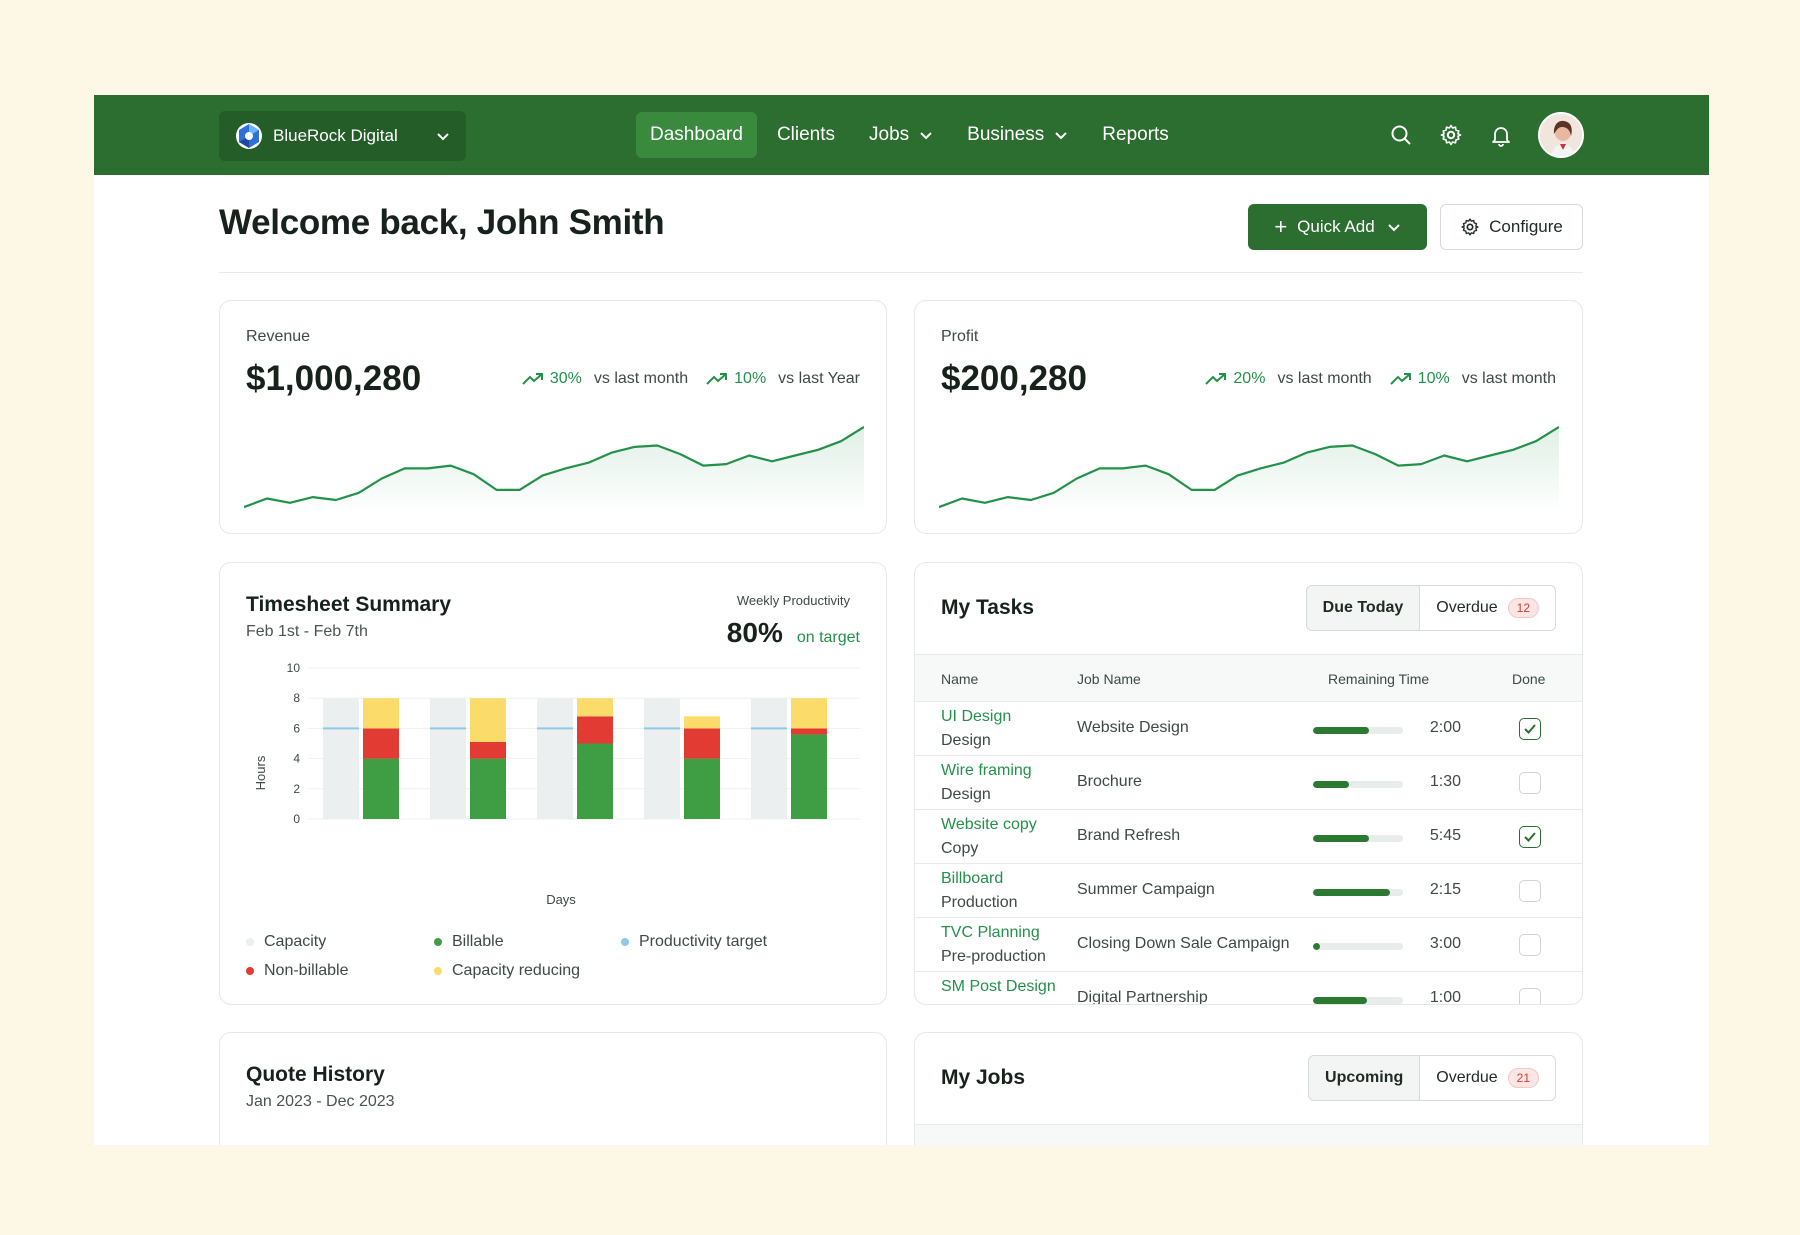 The width and height of the screenshot is (1800, 1235). Describe the element at coordinates (297, 971) in the screenshot. I see `legend-non-billable: Non-billable` at that location.